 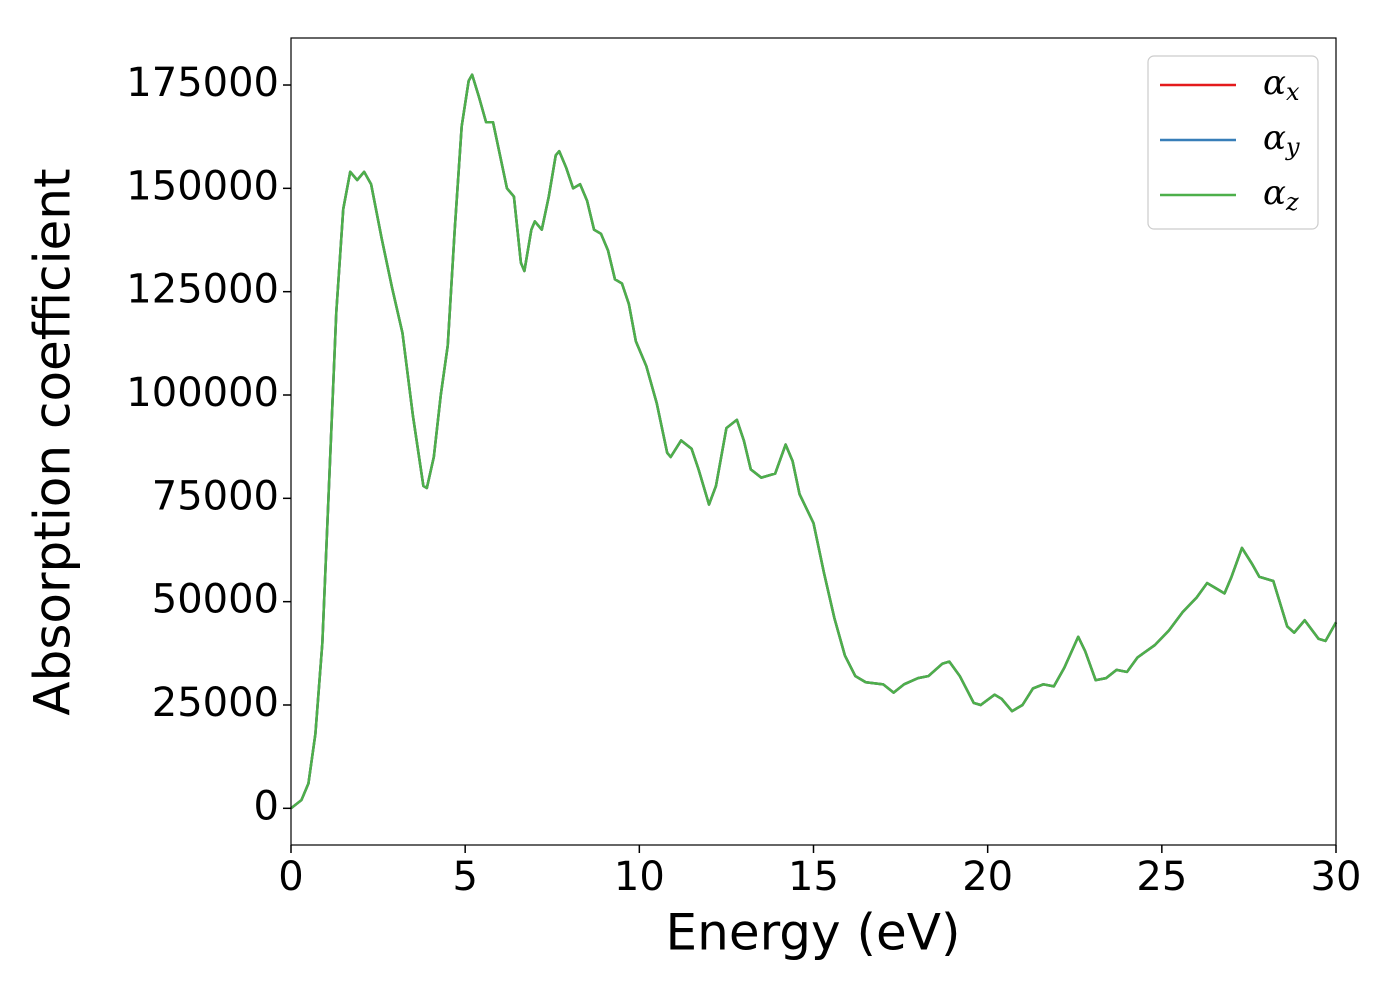 I want to click on y-axis-label: Absorption coefficient, so click(x=53, y=441).